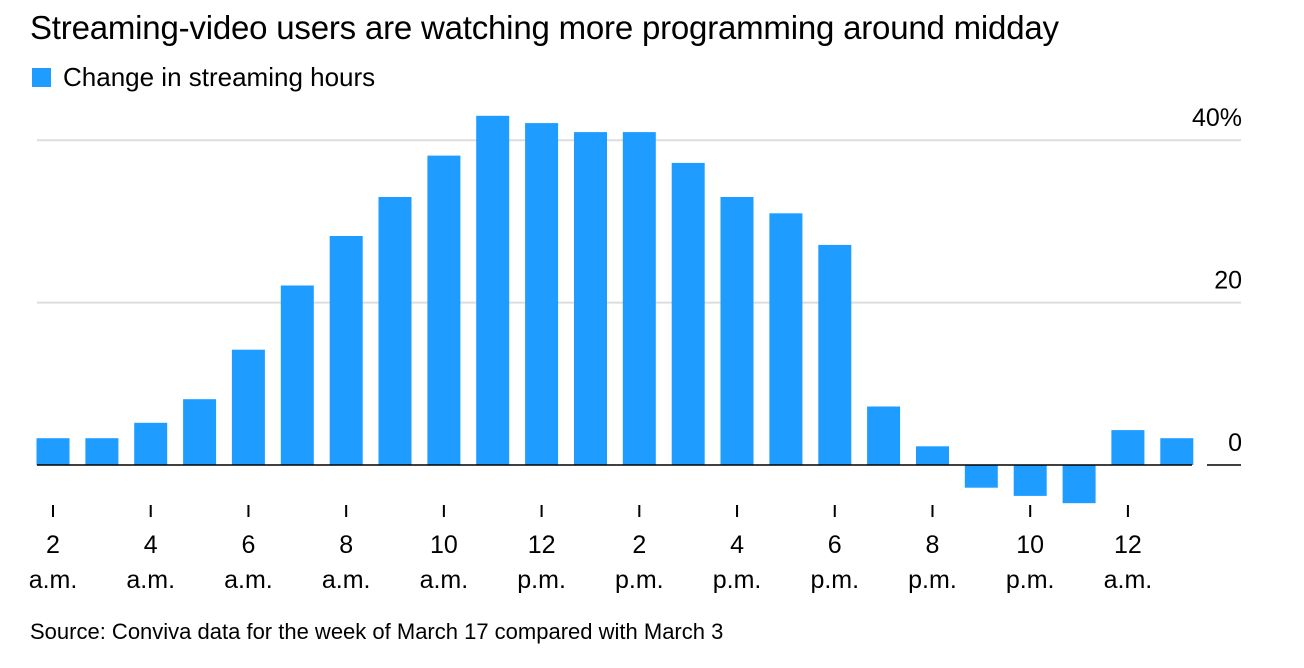  What do you see at coordinates (41, 77) in the screenshot?
I see `legend-swatch` at bounding box center [41, 77].